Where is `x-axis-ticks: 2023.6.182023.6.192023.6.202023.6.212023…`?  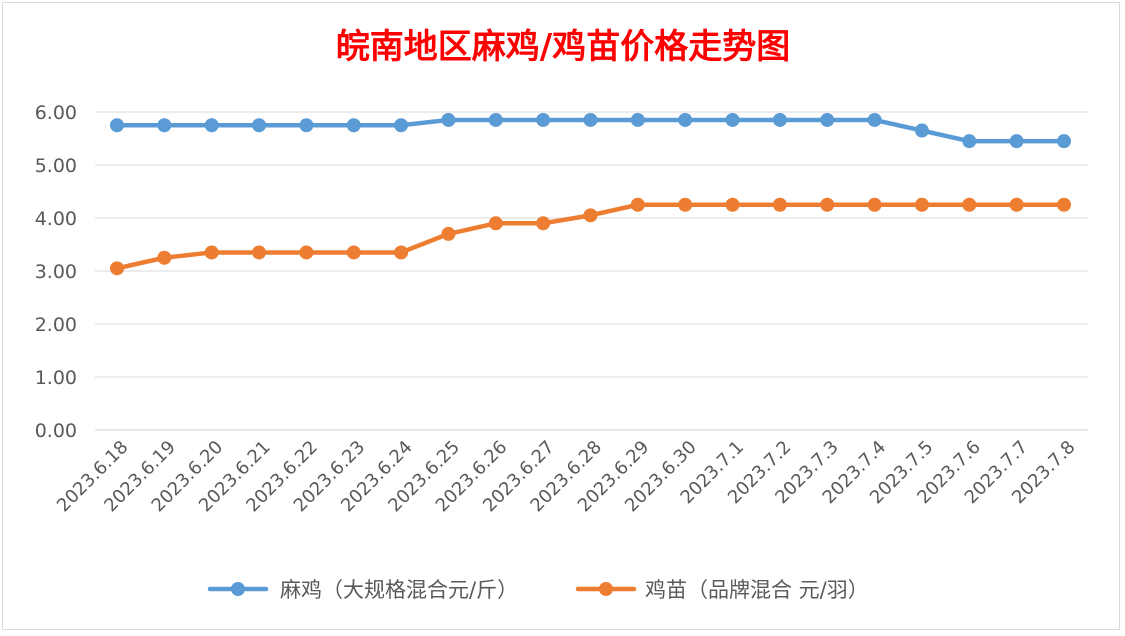
x-axis-ticks: 2023.6.182023.6.192023.6.202023.6.212023… is located at coordinates (566, 477).